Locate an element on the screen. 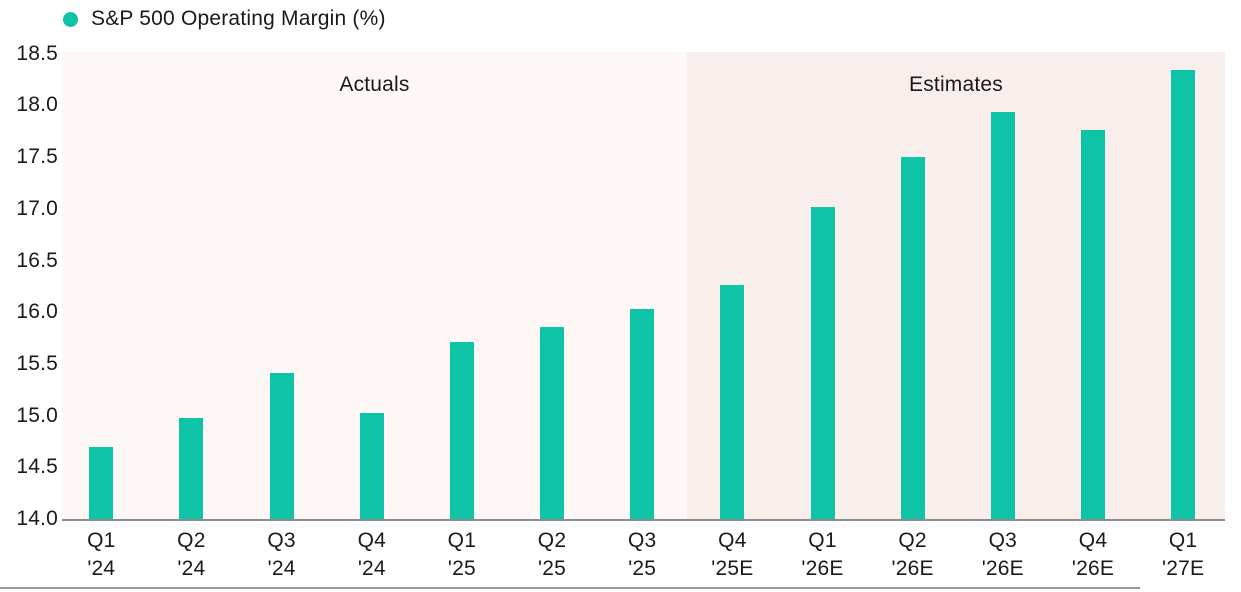 Image resolution: width=1241 pixels, height=592 pixels. y-tick-label: 17.0 is located at coordinates (37, 208).